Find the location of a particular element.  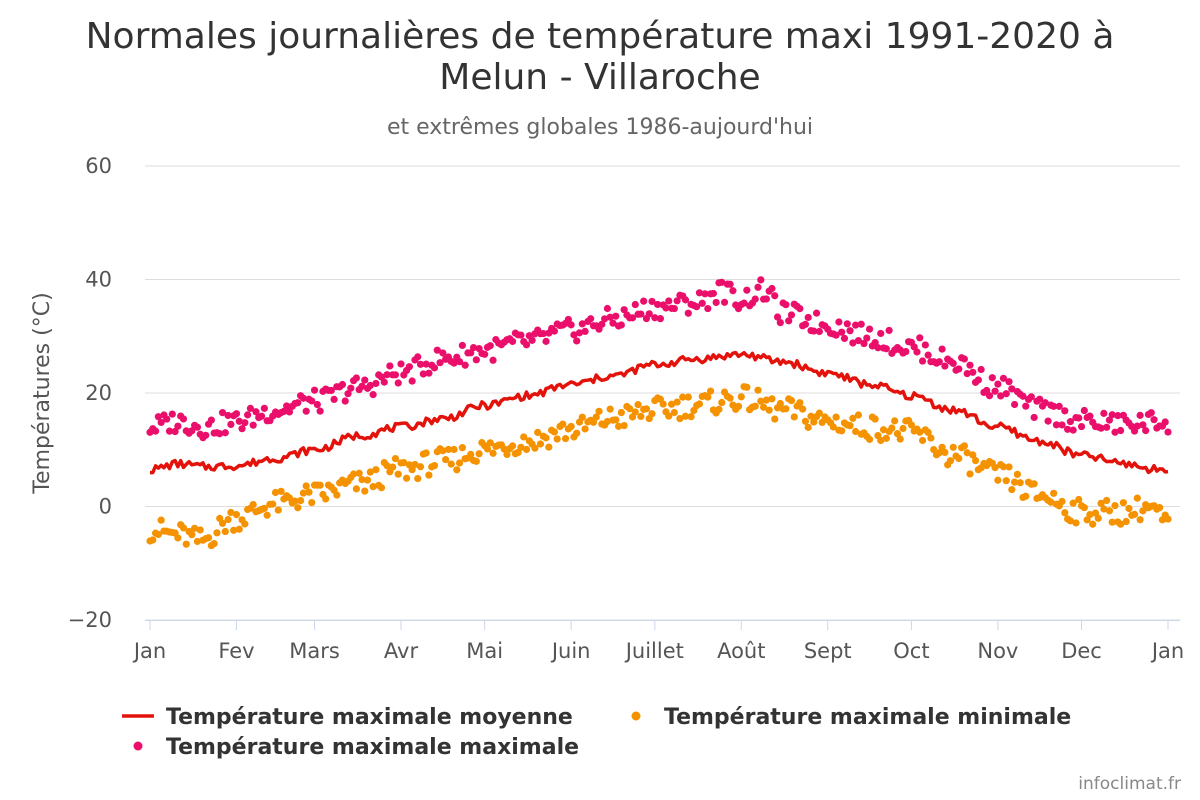

y-tick-label: 40 is located at coordinates (98, 280).